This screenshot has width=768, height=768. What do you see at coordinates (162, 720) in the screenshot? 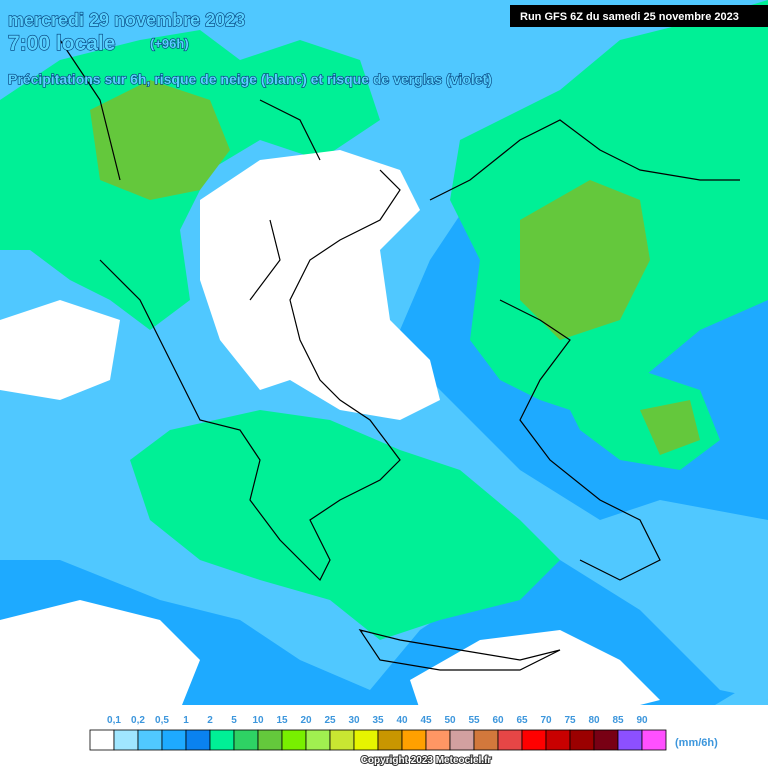
I see `legend-label: 0,5` at bounding box center [162, 720].